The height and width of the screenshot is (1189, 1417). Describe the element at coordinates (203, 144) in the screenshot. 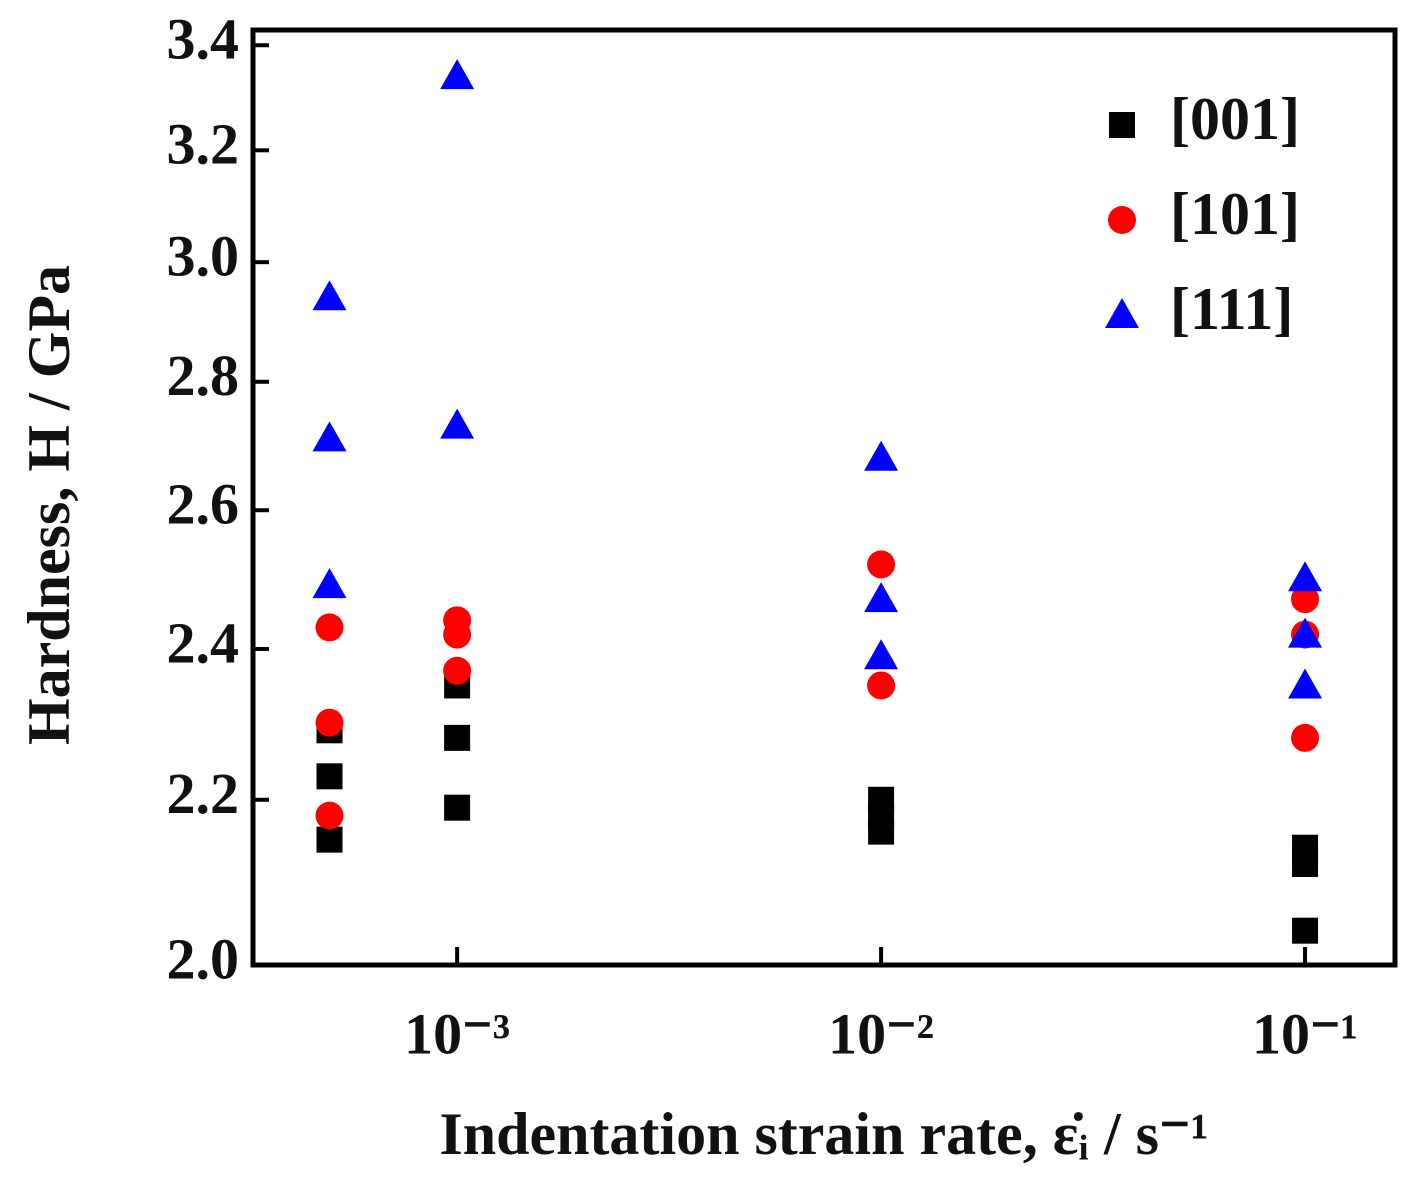

I see `y-tick-label: 3.2` at that location.